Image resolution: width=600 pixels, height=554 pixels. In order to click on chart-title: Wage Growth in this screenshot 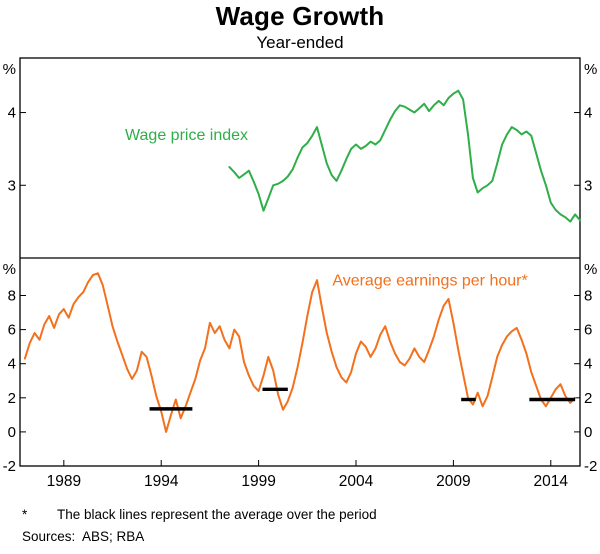, I will do `click(300, 16)`.